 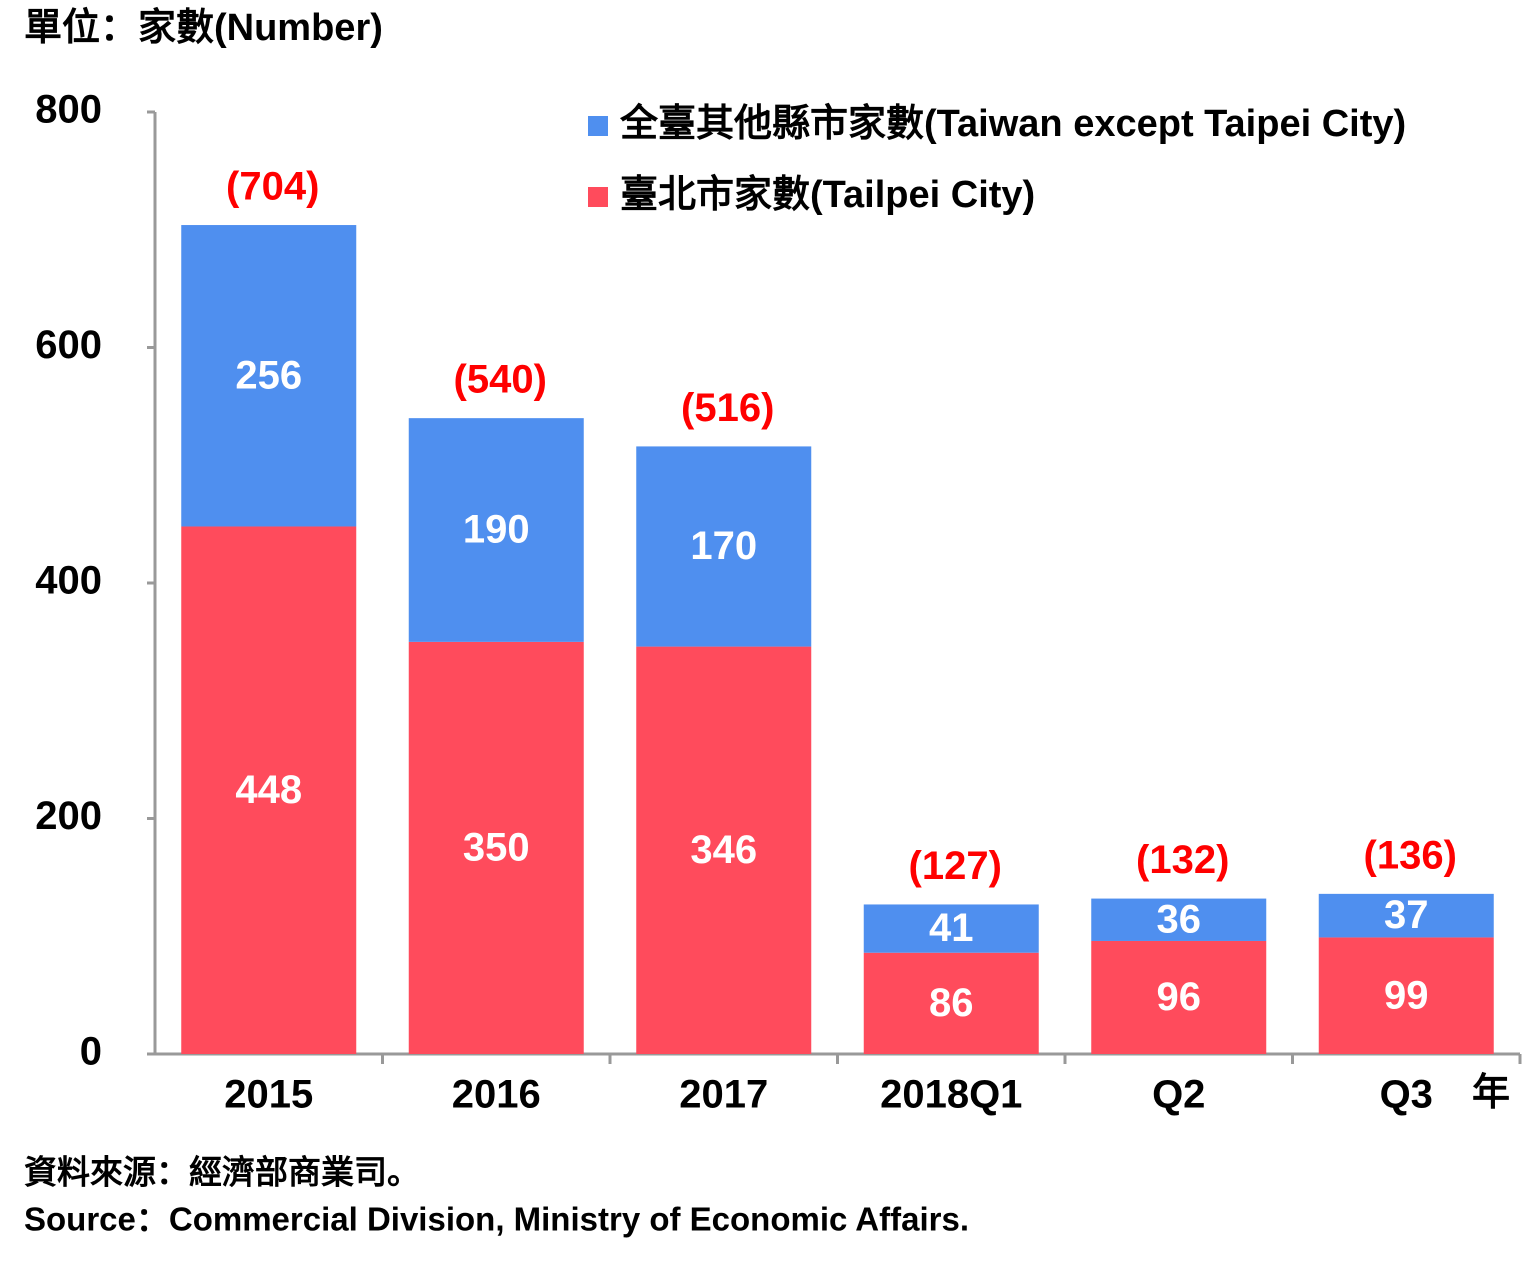 What do you see at coordinates (268, 1095) in the screenshot?
I see `x-tick-label: 2015` at bounding box center [268, 1095].